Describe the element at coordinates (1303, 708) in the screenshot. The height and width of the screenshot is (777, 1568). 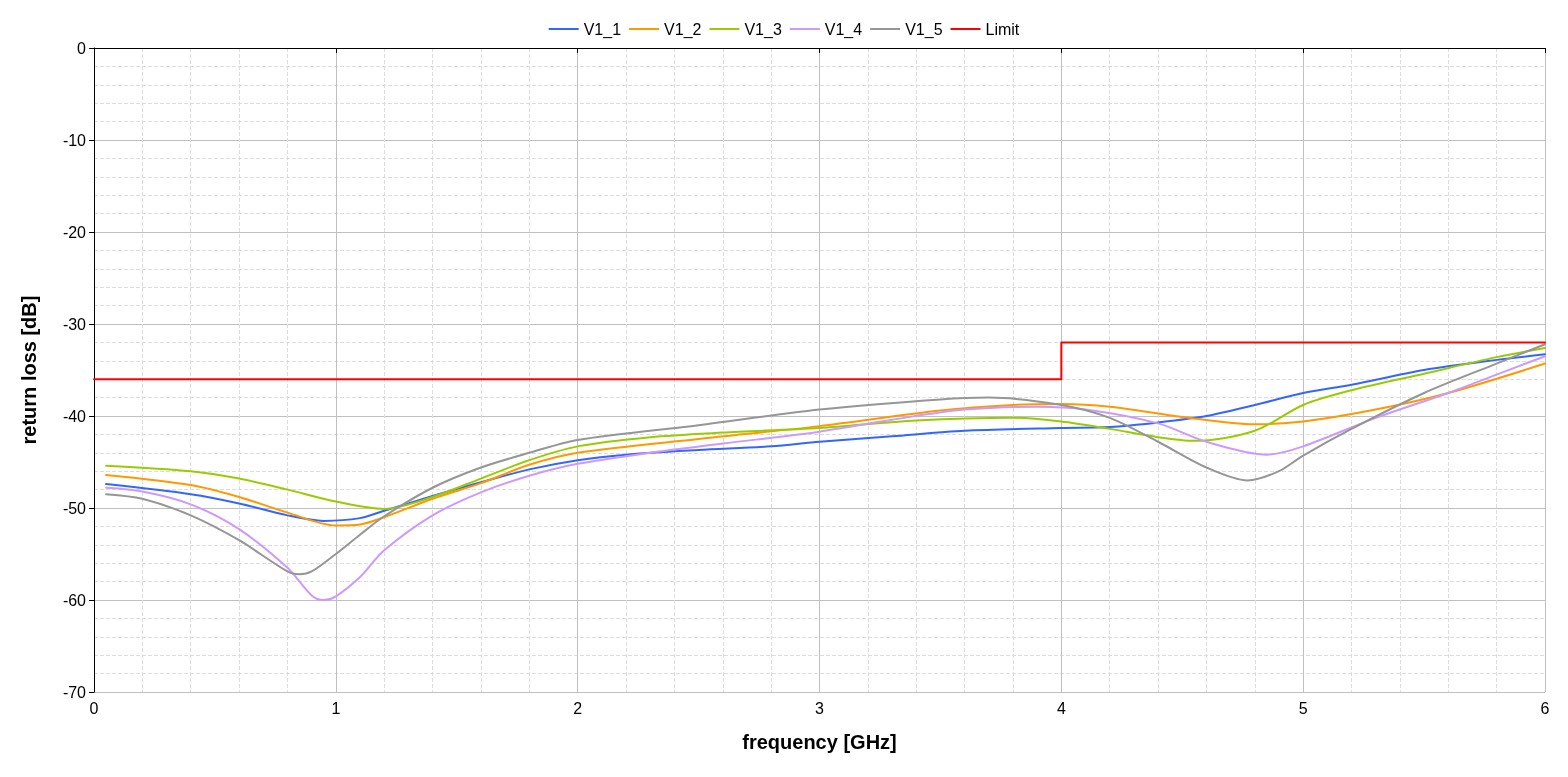
I see `x-tick-label: 5` at that location.